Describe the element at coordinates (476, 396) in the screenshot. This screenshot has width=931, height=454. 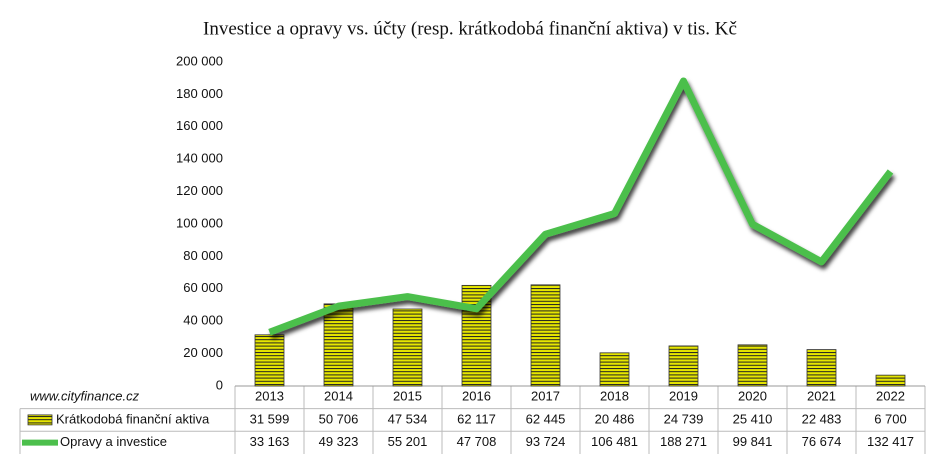
I see `x-tick-label: 2016` at that location.